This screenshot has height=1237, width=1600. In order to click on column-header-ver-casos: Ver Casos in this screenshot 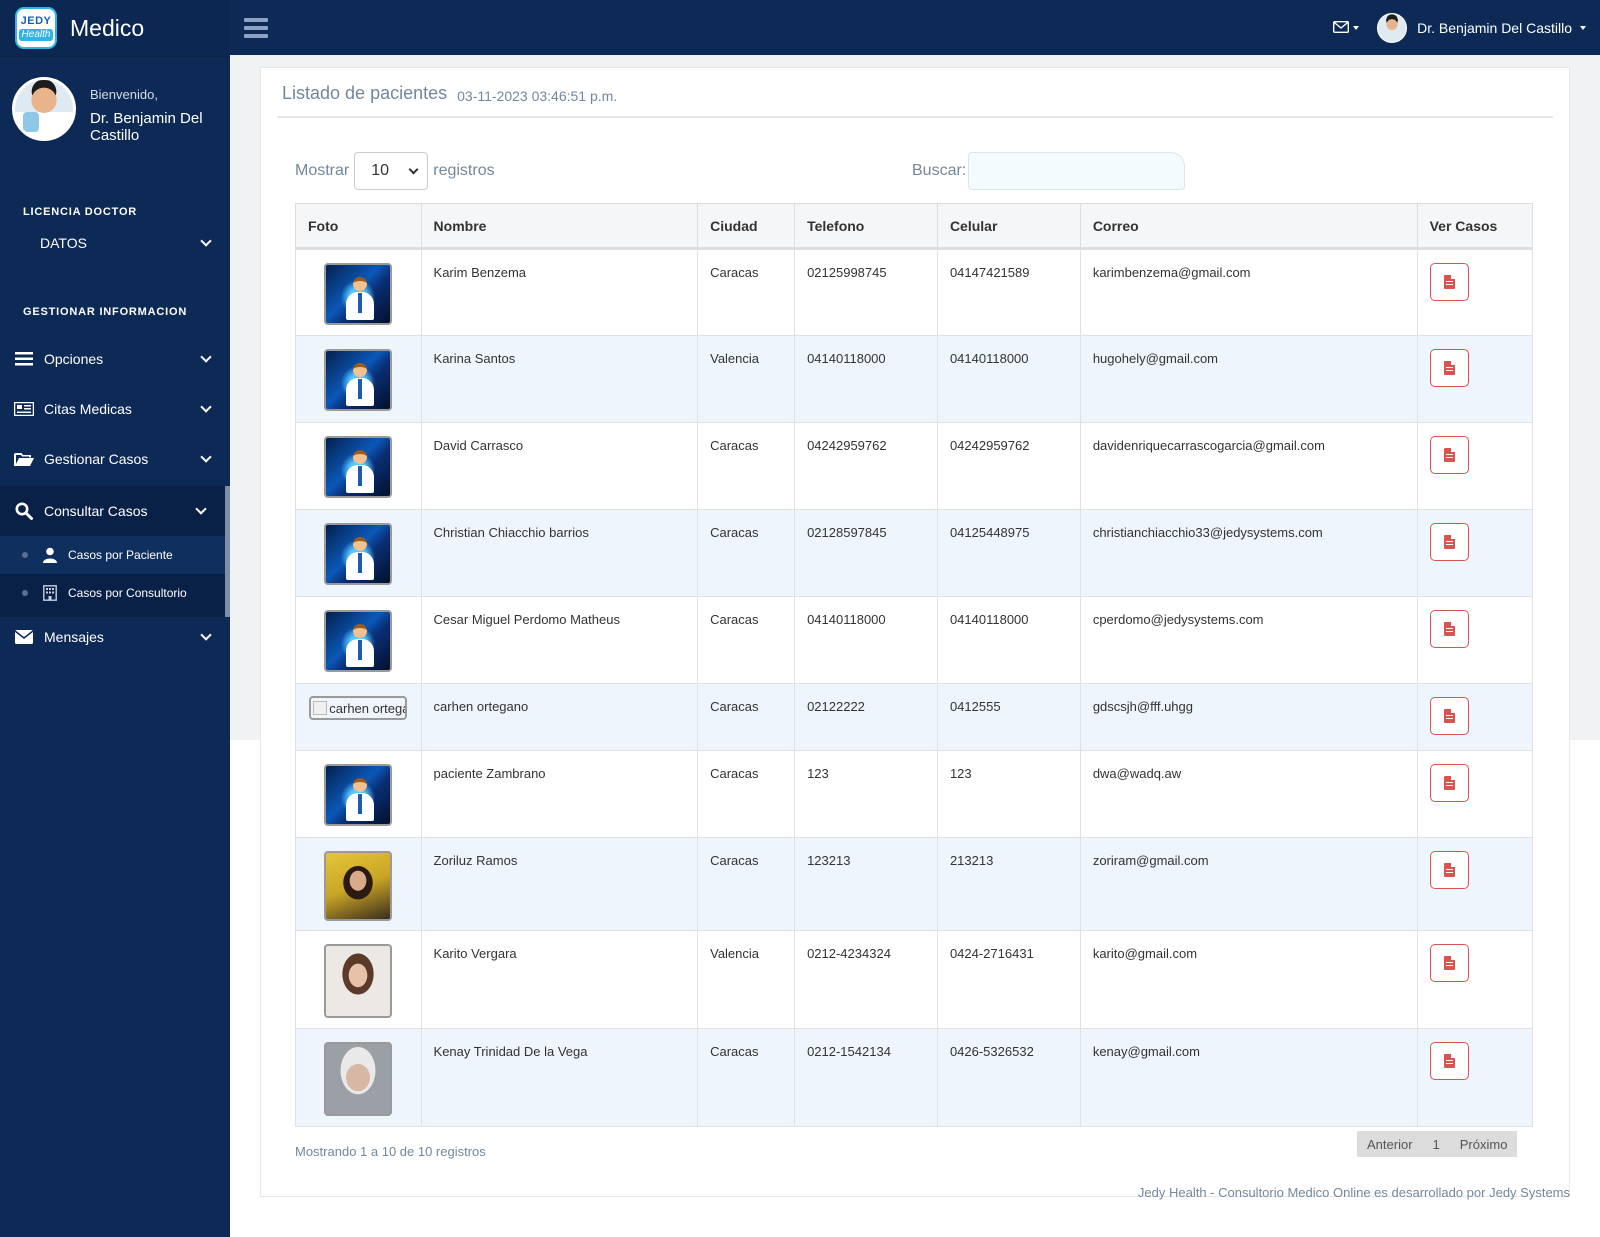, I will do `click(1475, 226)`.